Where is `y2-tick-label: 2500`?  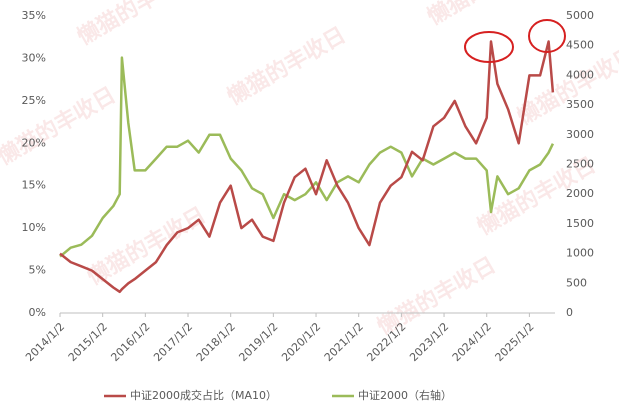
y2-tick-label: 2500 is located at coordinates (580, 164).